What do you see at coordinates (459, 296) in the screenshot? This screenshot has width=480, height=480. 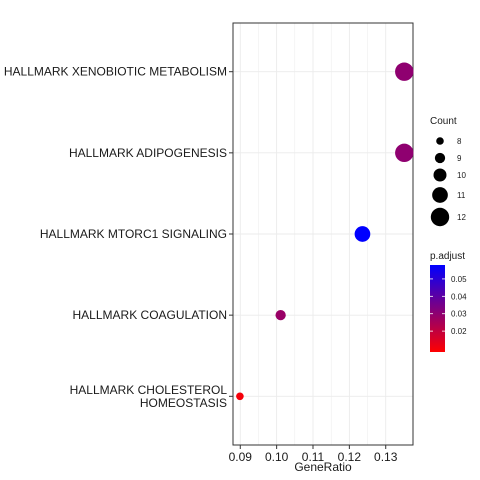 I see `p-adjust-tick-label: 0.04` at bounding box center [459, 296].